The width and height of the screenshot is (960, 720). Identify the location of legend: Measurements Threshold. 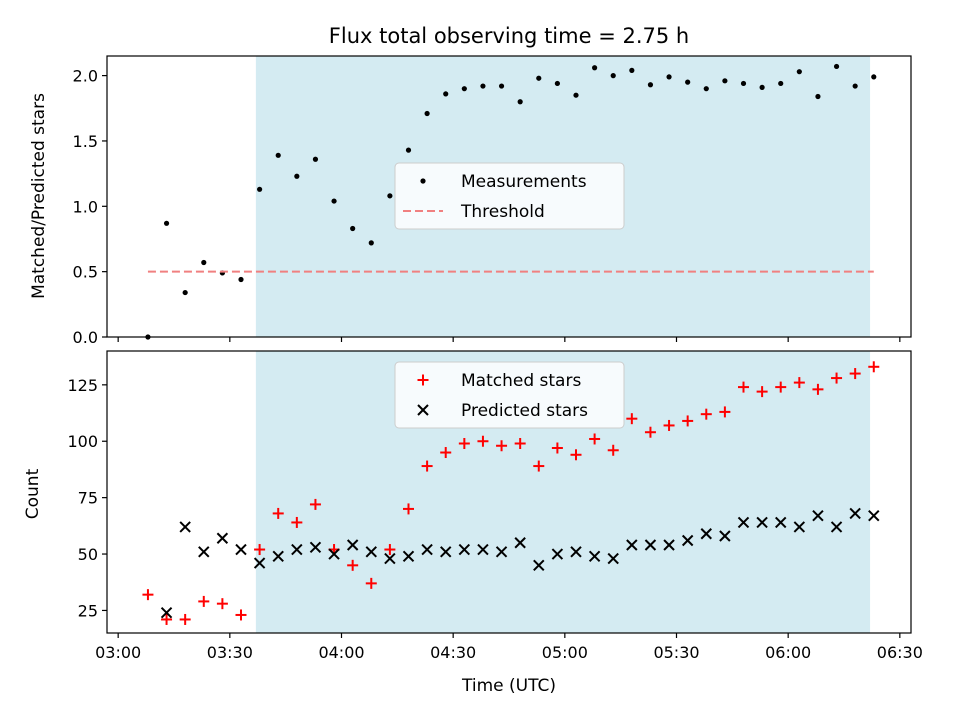
(509, 196).